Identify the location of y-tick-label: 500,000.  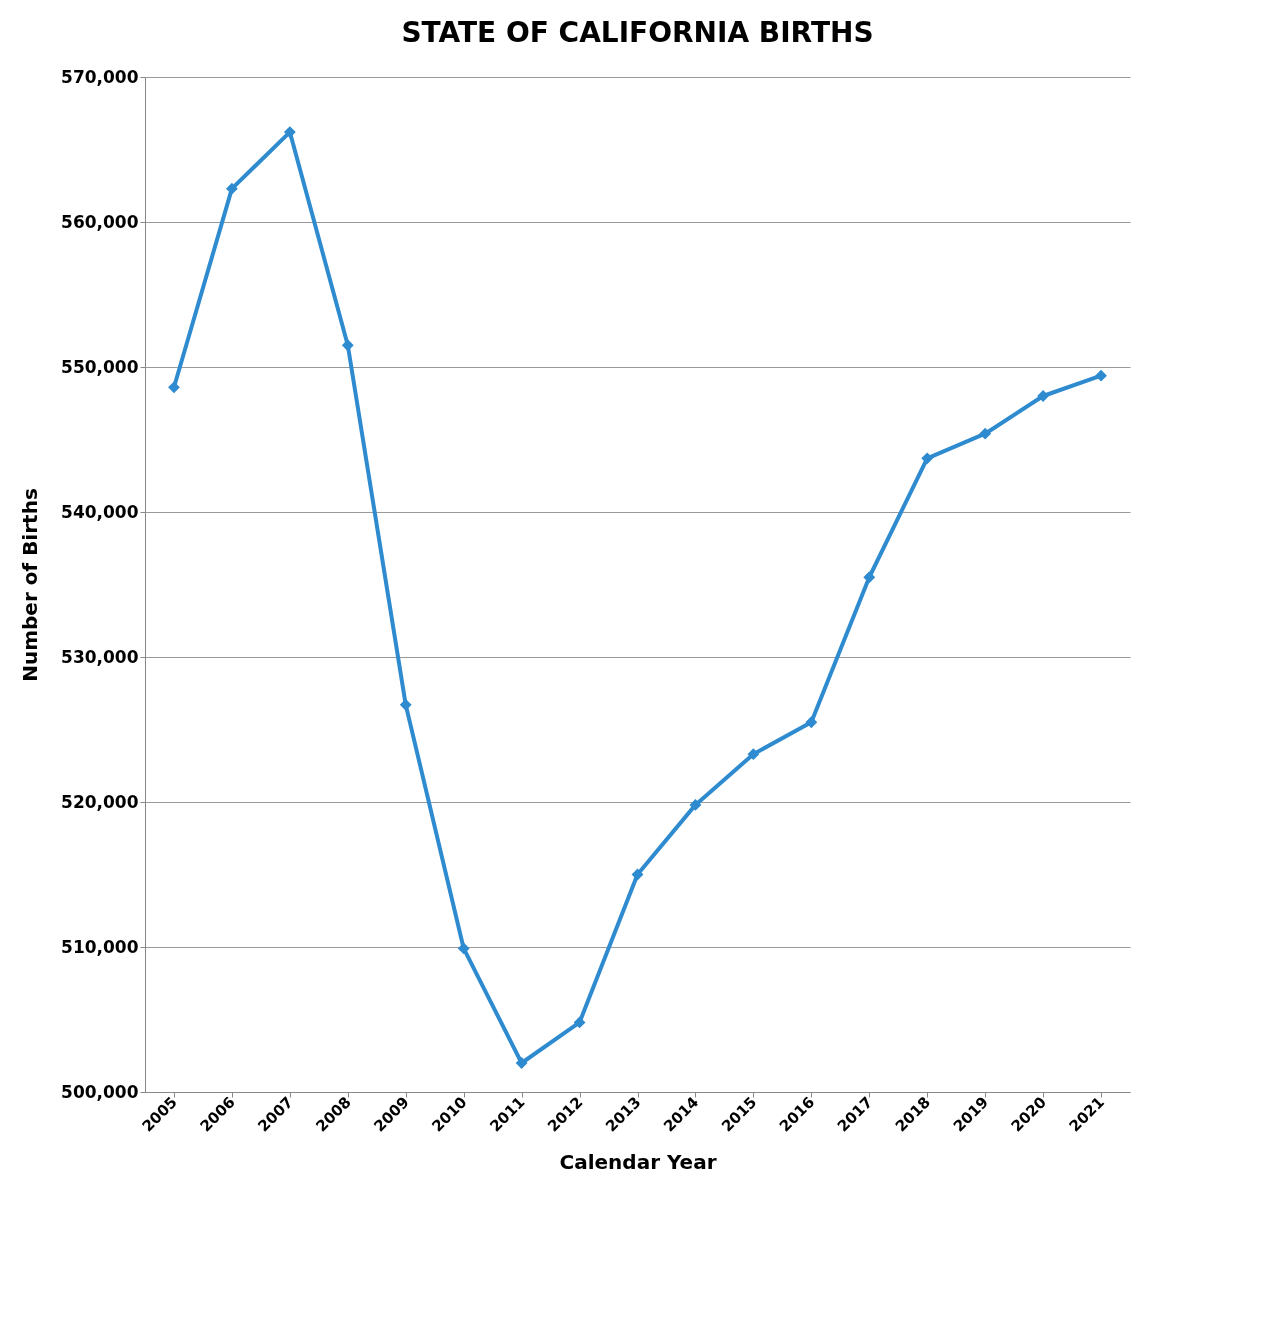
(100, 1091).